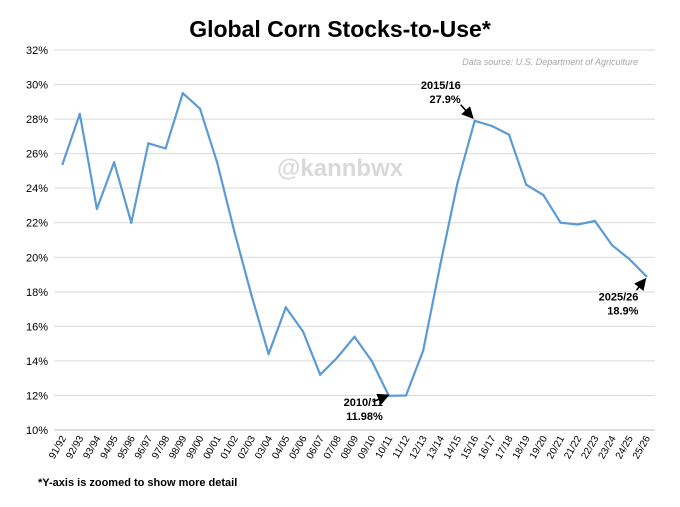 This screenshot has height=507, width=680. What do you see at coordinates (37, 396) in the screenshot?
I see `y-tick-label: 12%` at bounding box center [37, 396].